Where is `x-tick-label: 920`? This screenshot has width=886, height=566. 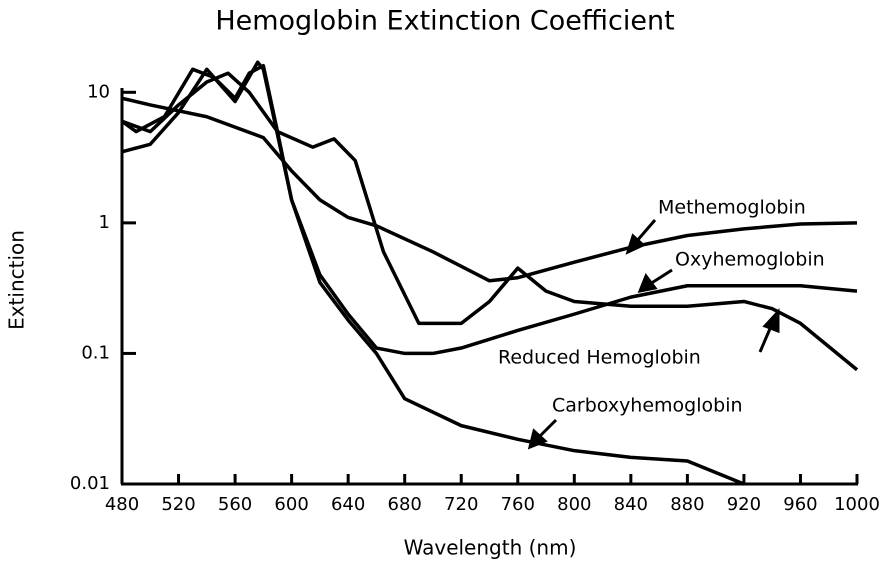
x-tick-label: 920 is located at coordinates (744, 504).